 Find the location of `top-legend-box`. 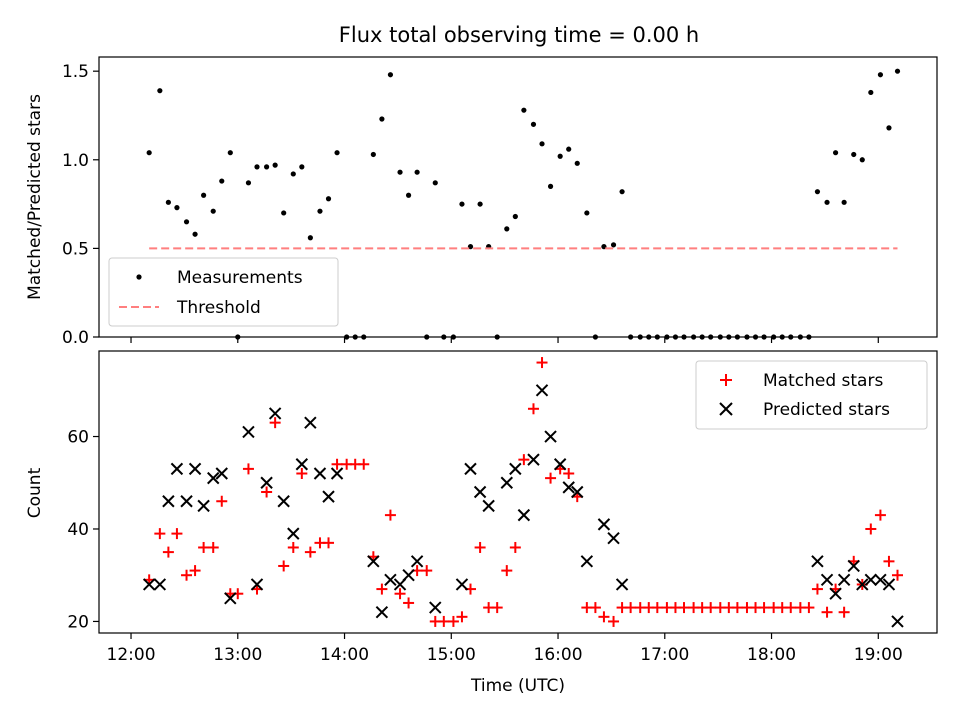

top-legend-box is located at coordinates (223, 292).